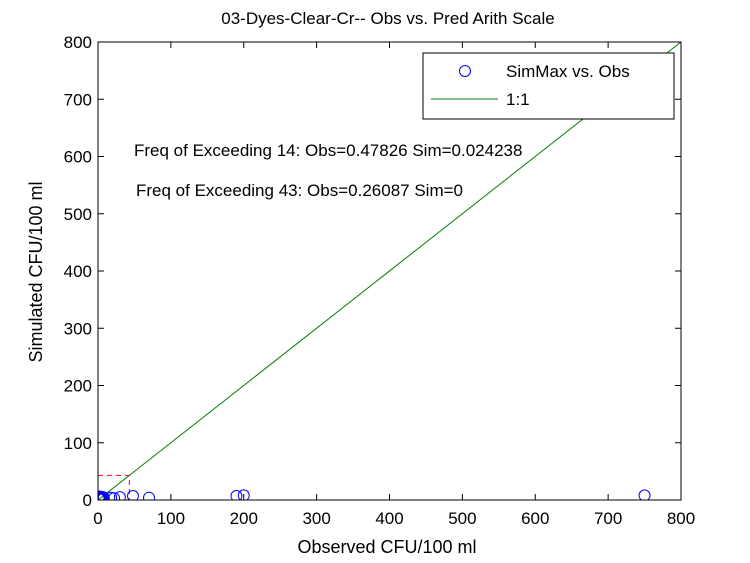 The image size is (750, 563). What do you see at coordinates (462, 518) in the screenshot?
I see `x-tick-label: 500` at bounding box center [462, 518].